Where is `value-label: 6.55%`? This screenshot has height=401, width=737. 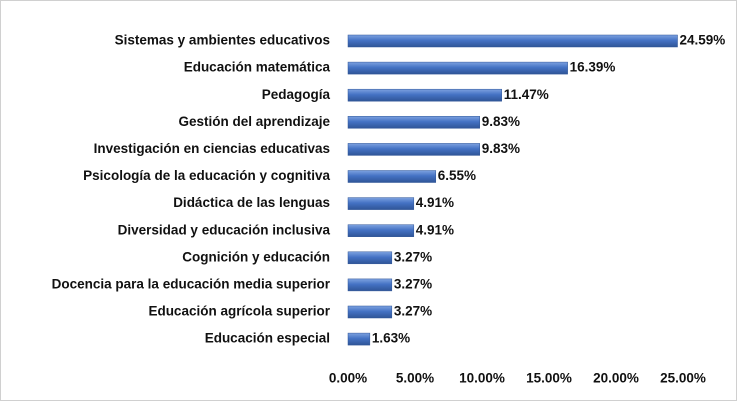 value-label: 6.55% is located at coordinates (457, 175).